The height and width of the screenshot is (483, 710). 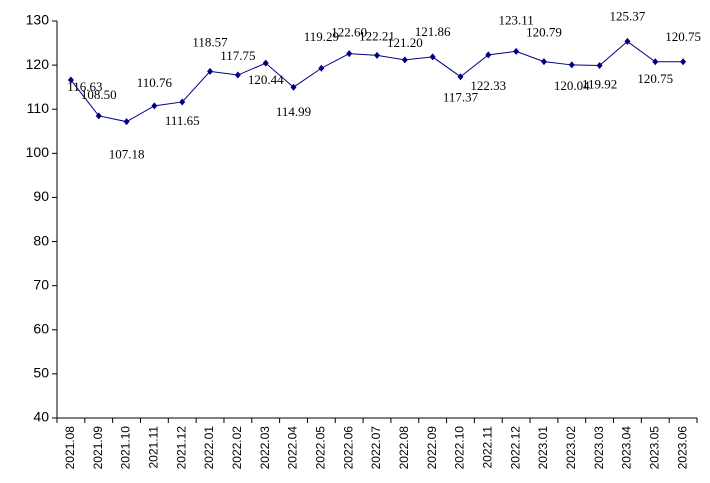 I want to click on data-label: 120.79, so click(x=544, y=32).